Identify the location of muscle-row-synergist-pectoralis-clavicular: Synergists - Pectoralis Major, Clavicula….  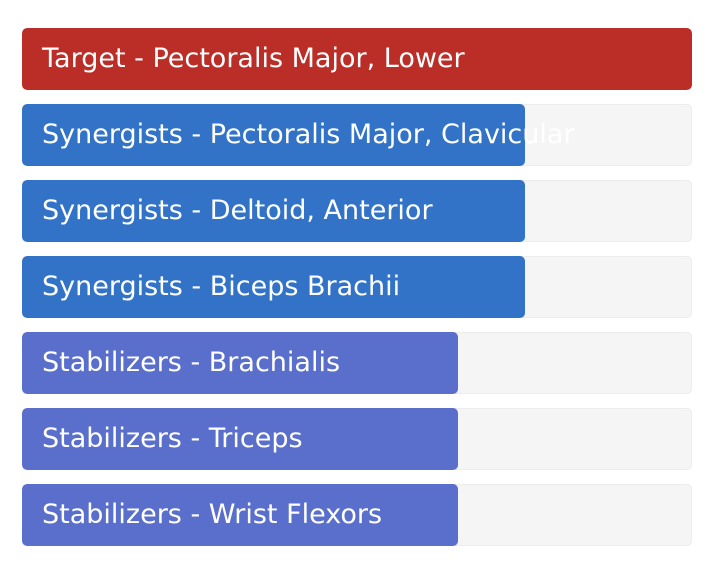
(357, 135).